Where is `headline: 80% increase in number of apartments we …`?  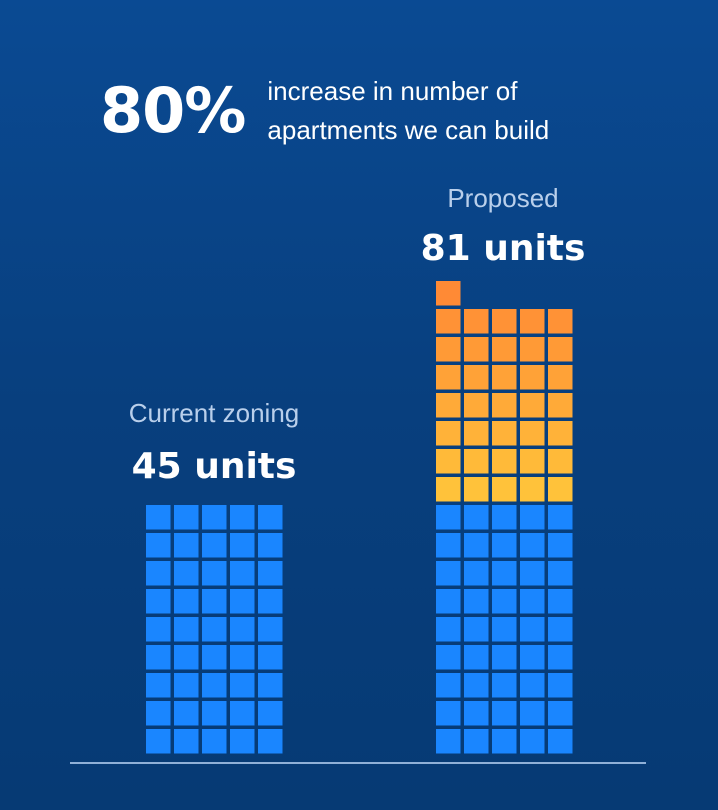 headline: 80% increase in number of apartments we … is located at coordinates (324, 111).